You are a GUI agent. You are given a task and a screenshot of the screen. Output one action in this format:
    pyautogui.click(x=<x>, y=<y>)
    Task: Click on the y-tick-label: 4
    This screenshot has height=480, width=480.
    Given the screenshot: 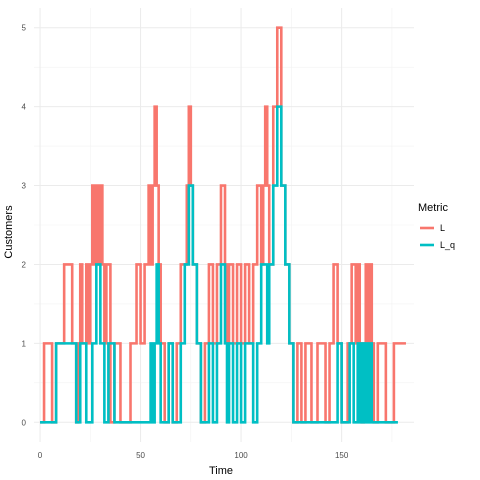 What is the action you would take?
    pyautogui.click(x=24, y=107)
    